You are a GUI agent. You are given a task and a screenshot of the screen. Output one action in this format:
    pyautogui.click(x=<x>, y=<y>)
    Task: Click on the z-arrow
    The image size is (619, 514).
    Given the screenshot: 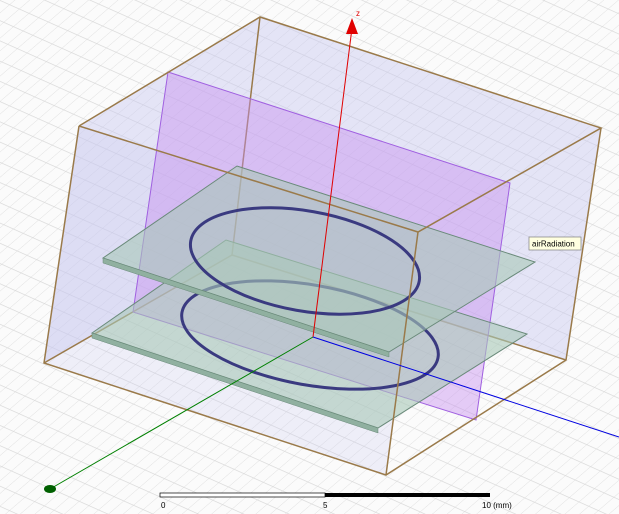 What is the action you would take?
    pyautogui.click(x=352, y=26)
    